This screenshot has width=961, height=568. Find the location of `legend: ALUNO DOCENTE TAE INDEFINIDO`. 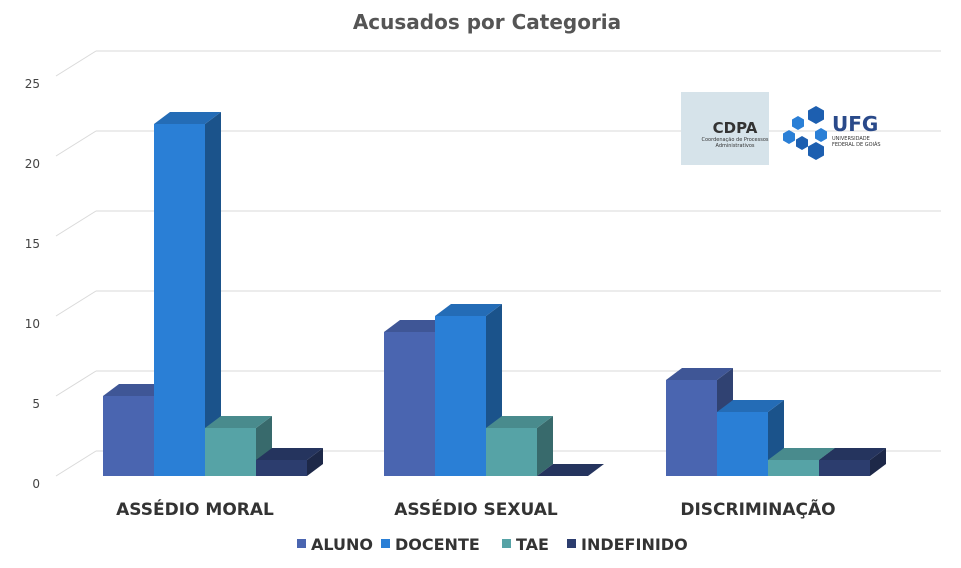

legend: ALUNO DOCENTE TAE INDEFINIDO is located at coordinates (492, 544).